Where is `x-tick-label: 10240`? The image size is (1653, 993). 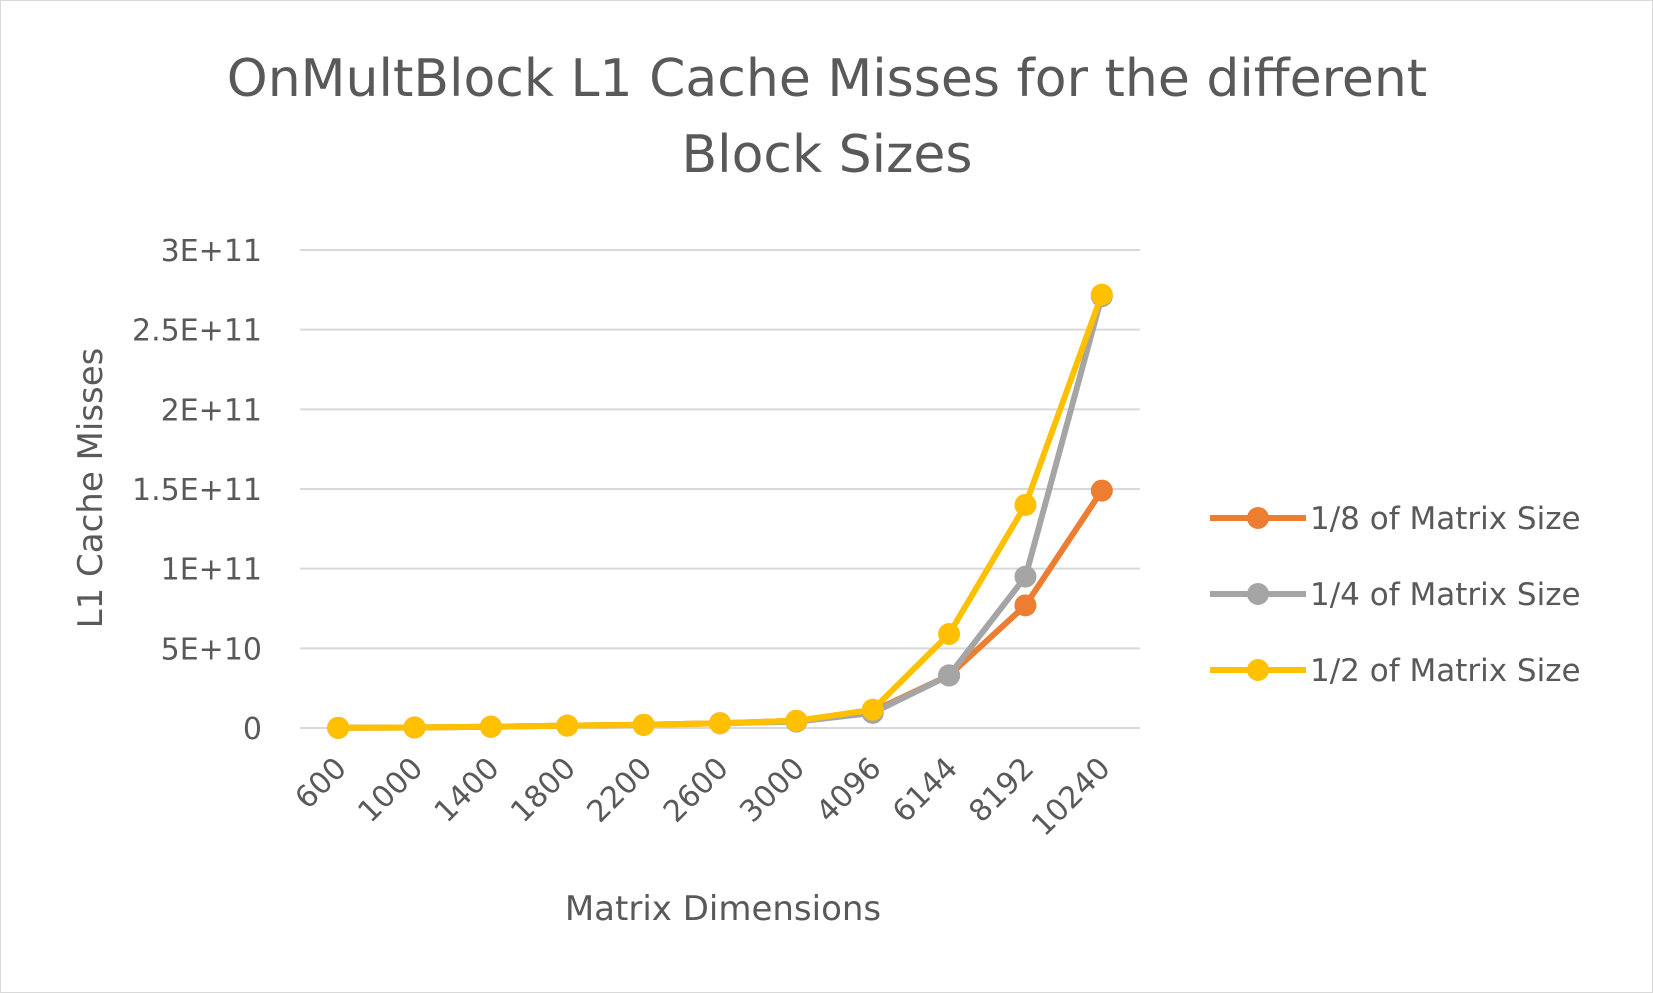 x-tick-label: 10240 is located at coordinates (1071, 797).